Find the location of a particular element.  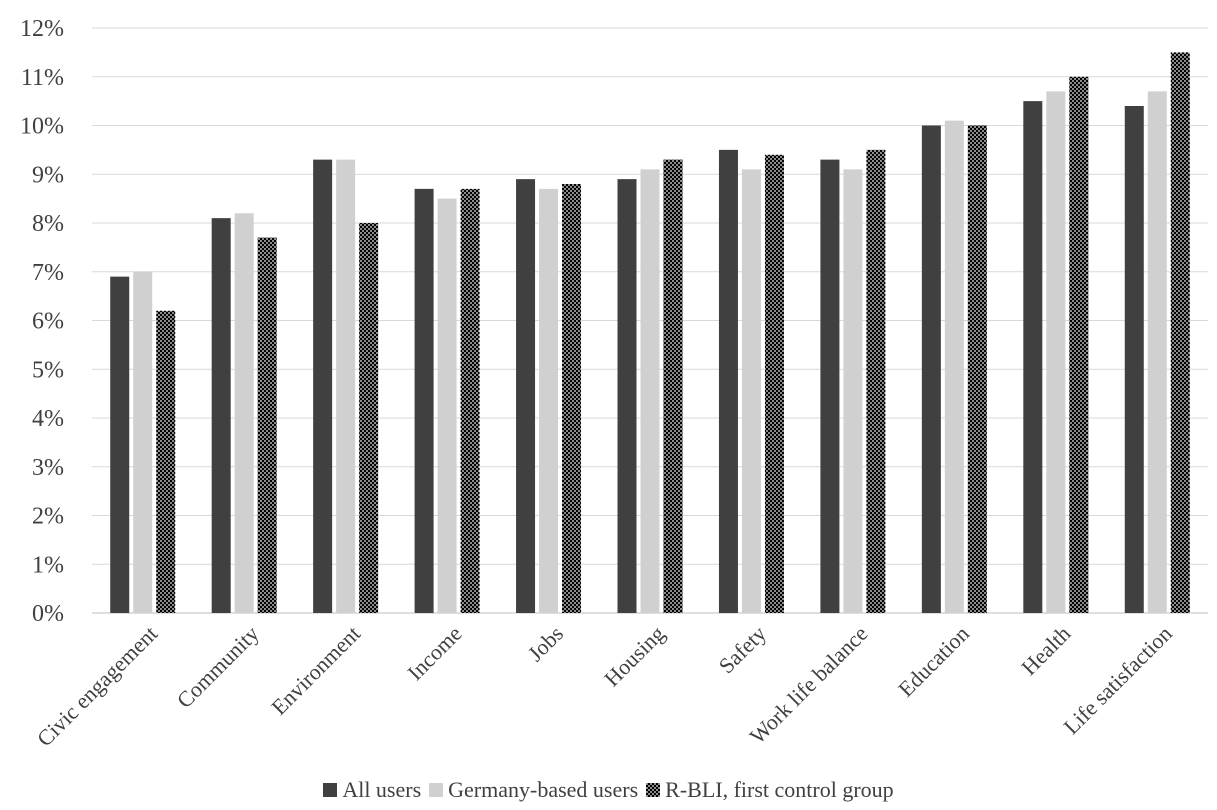

bar-r-bli-first-control-group-housing is located at coordinates (673, 386).